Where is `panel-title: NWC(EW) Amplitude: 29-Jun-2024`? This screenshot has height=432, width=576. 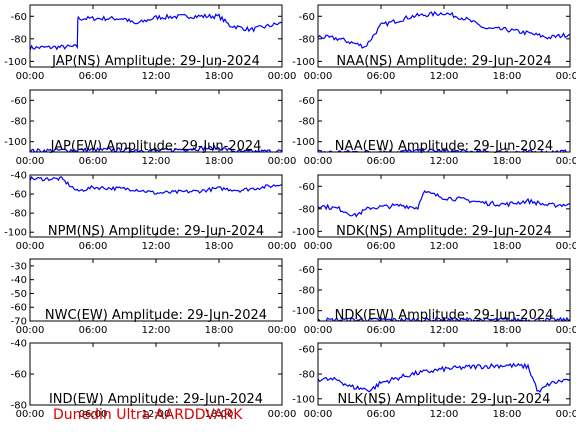
panel-title: NWC(EW) Amplitude: 29-Jun-2024 is located at coordinates (156, 315).